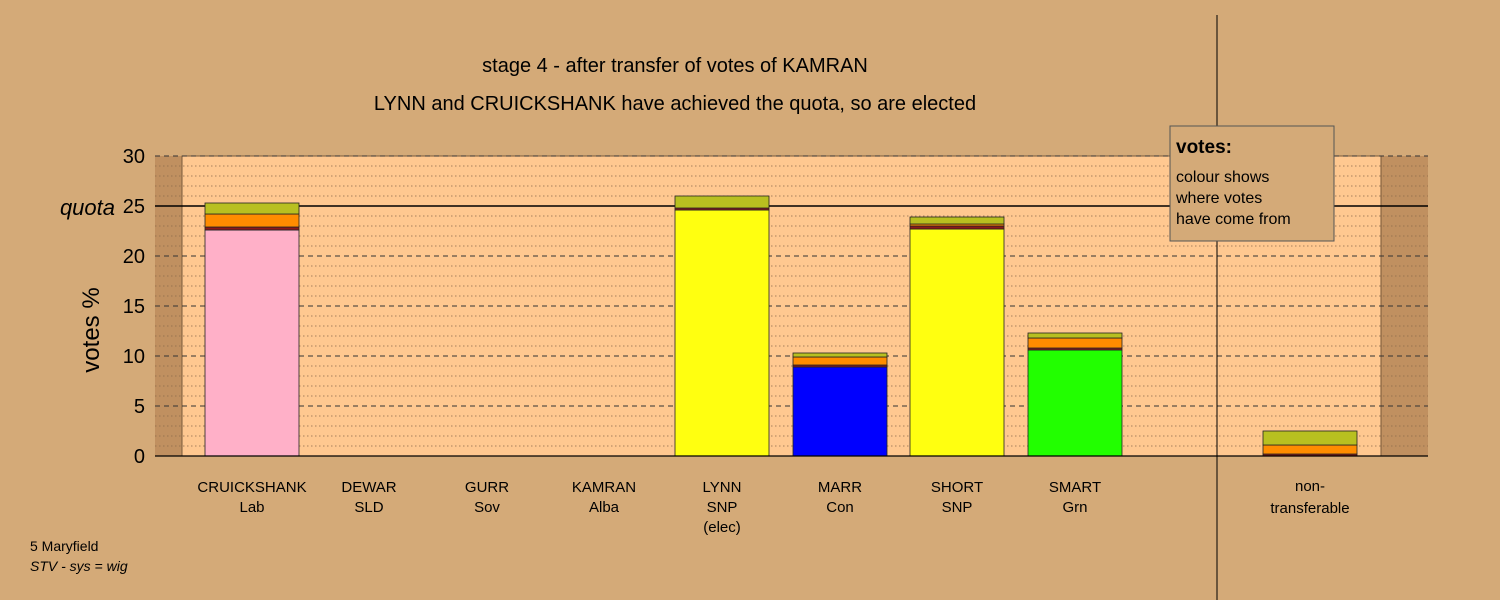 This screenshot has height=600, width=1500. I want to click on legend-line: where votes, so click(1218, 198).